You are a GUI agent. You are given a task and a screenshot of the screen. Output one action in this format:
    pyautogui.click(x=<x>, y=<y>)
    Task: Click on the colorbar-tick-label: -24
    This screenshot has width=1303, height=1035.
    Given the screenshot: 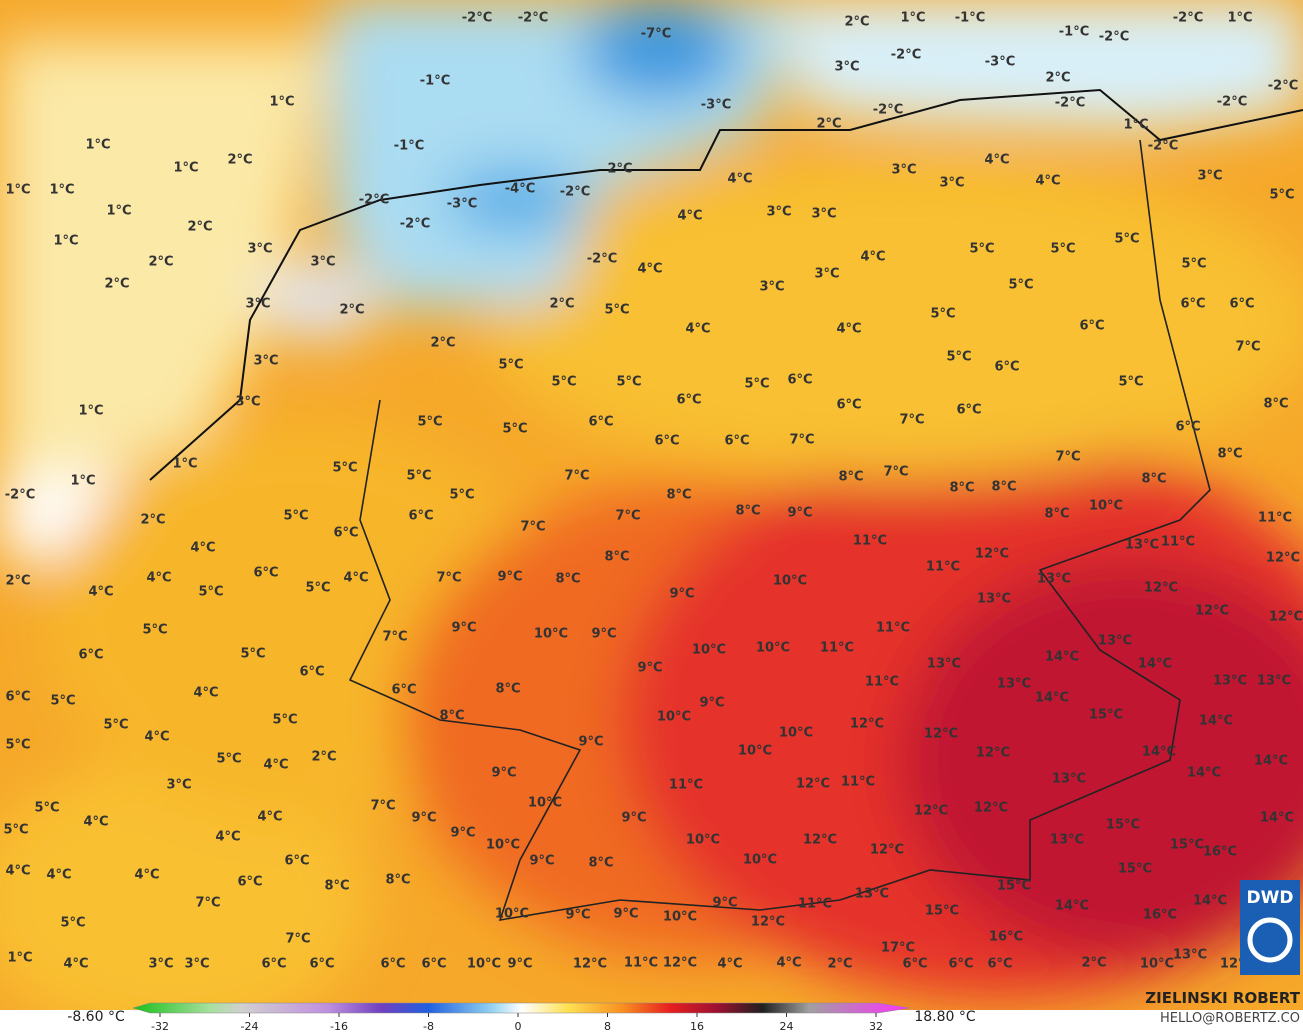 What is the action you would take?
    pyautogui.click(x=250, y=1026)
    